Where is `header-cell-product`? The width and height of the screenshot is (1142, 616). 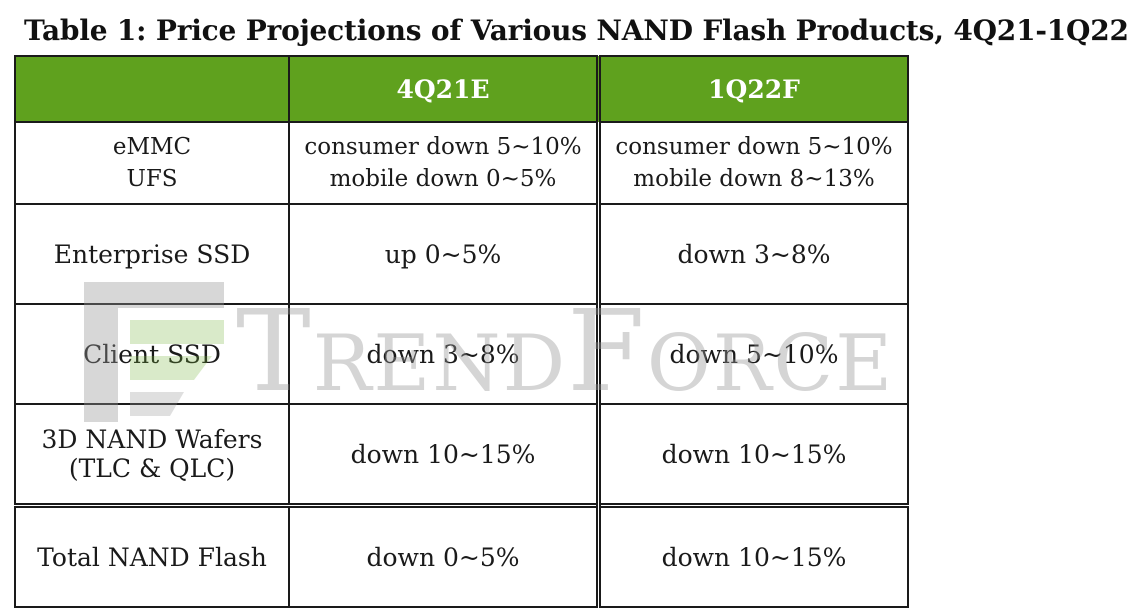
header-cell-product is located at coordinates (152, 89).